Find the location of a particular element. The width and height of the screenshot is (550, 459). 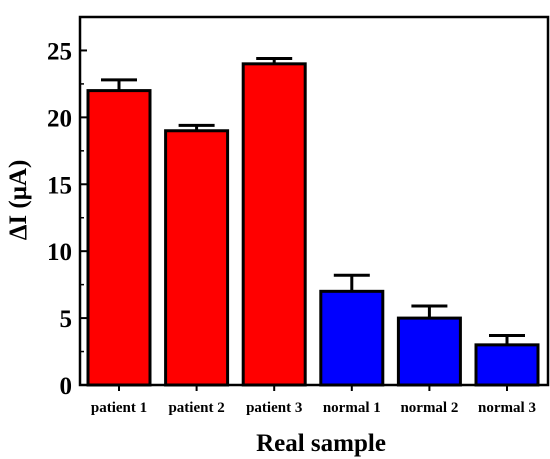

x-axis-title: Real sample is located at coordinates (321, 443).